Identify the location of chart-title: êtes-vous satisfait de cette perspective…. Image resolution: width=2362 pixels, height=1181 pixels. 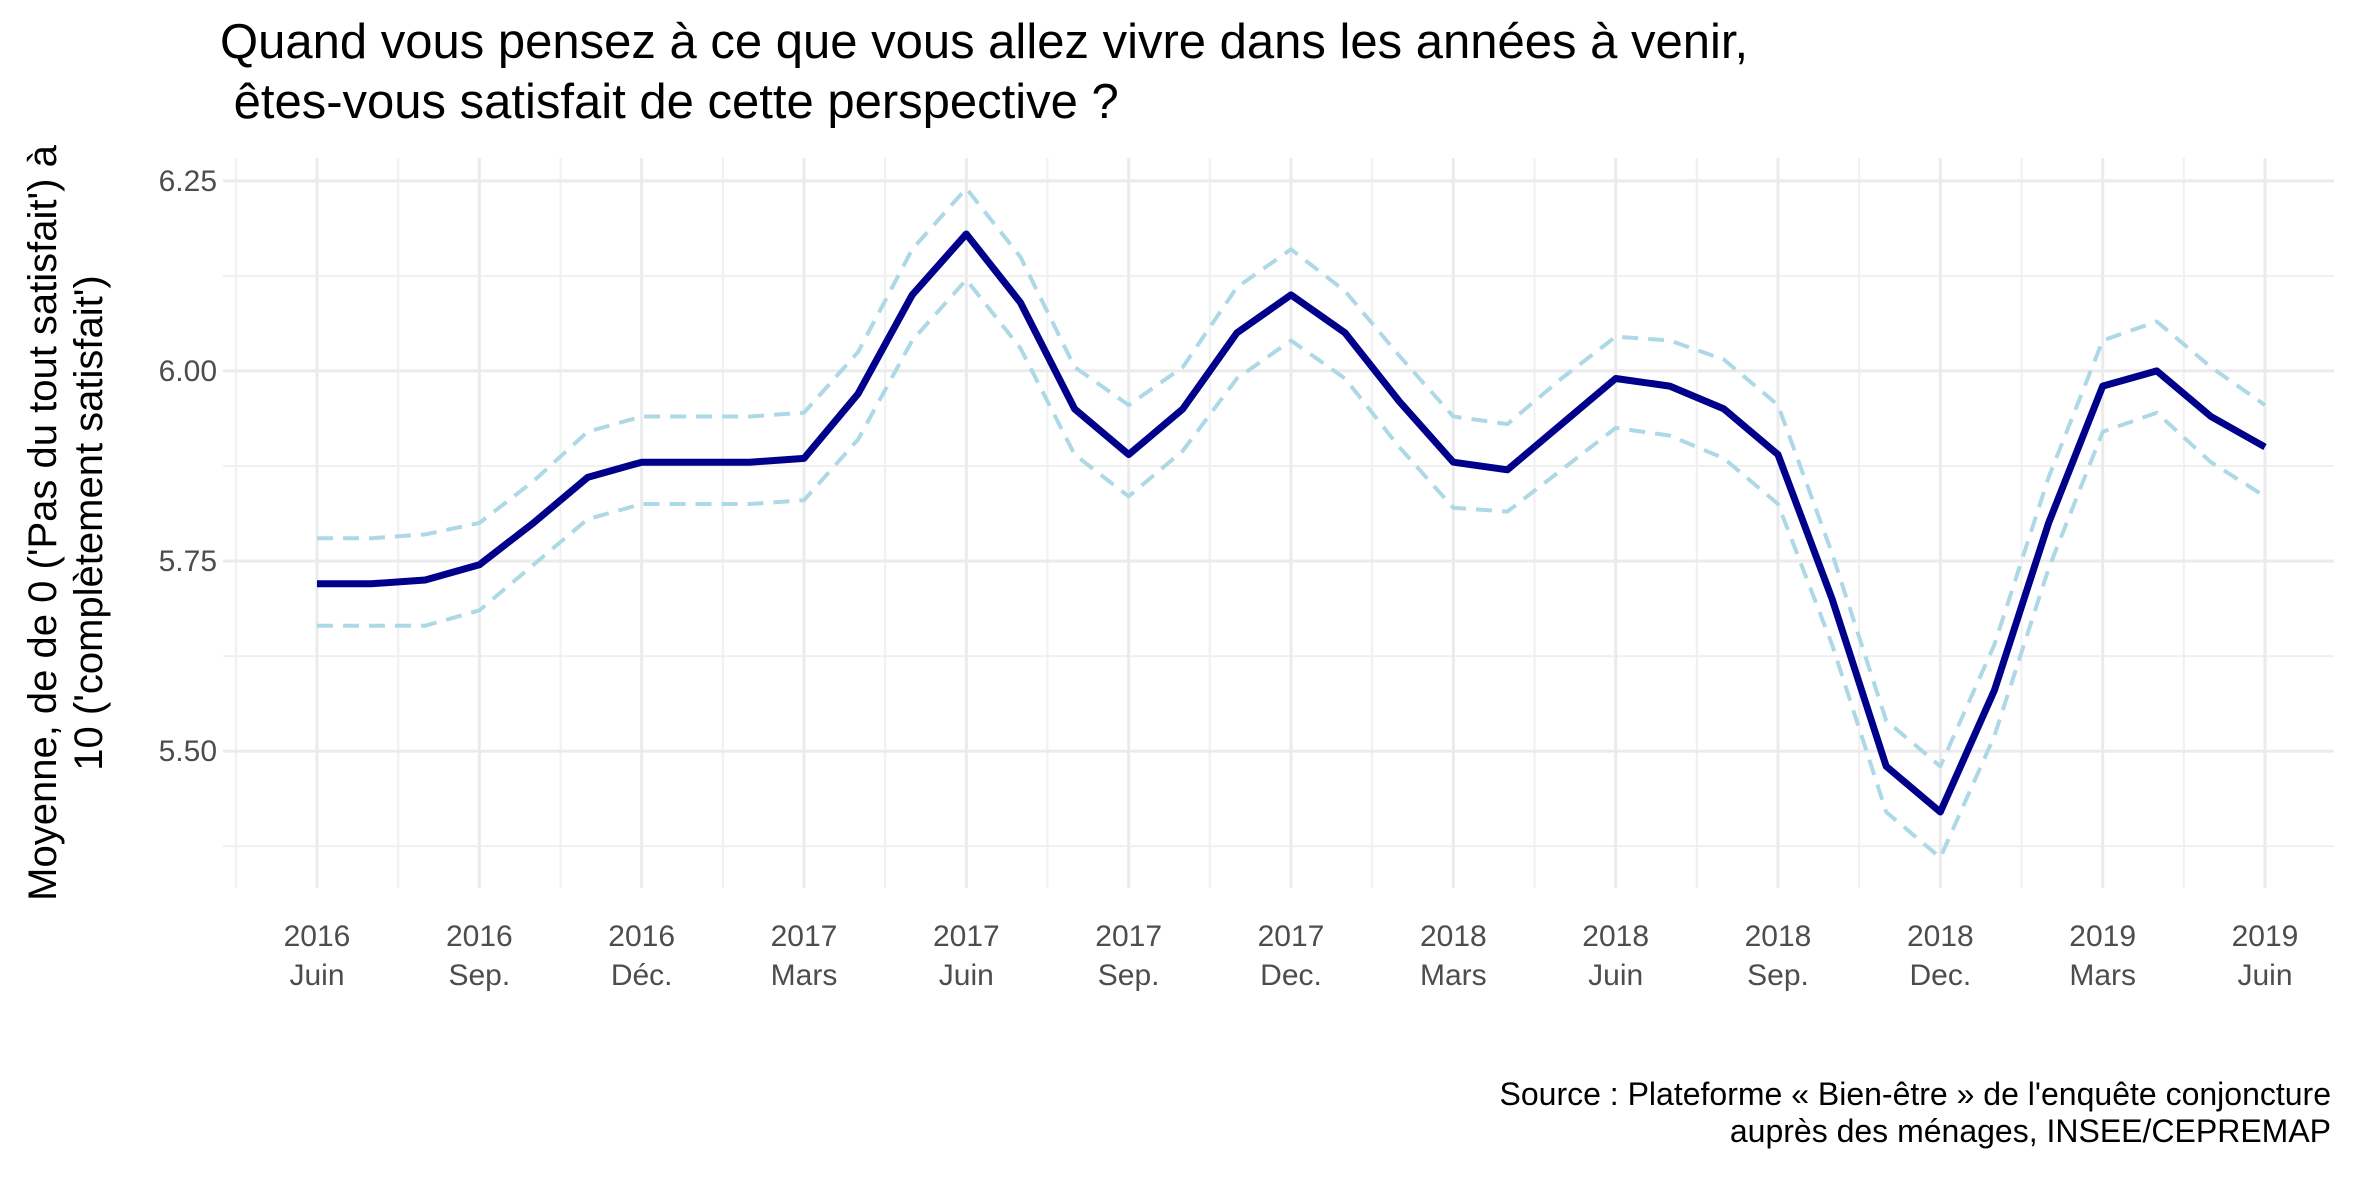
(669, 102).